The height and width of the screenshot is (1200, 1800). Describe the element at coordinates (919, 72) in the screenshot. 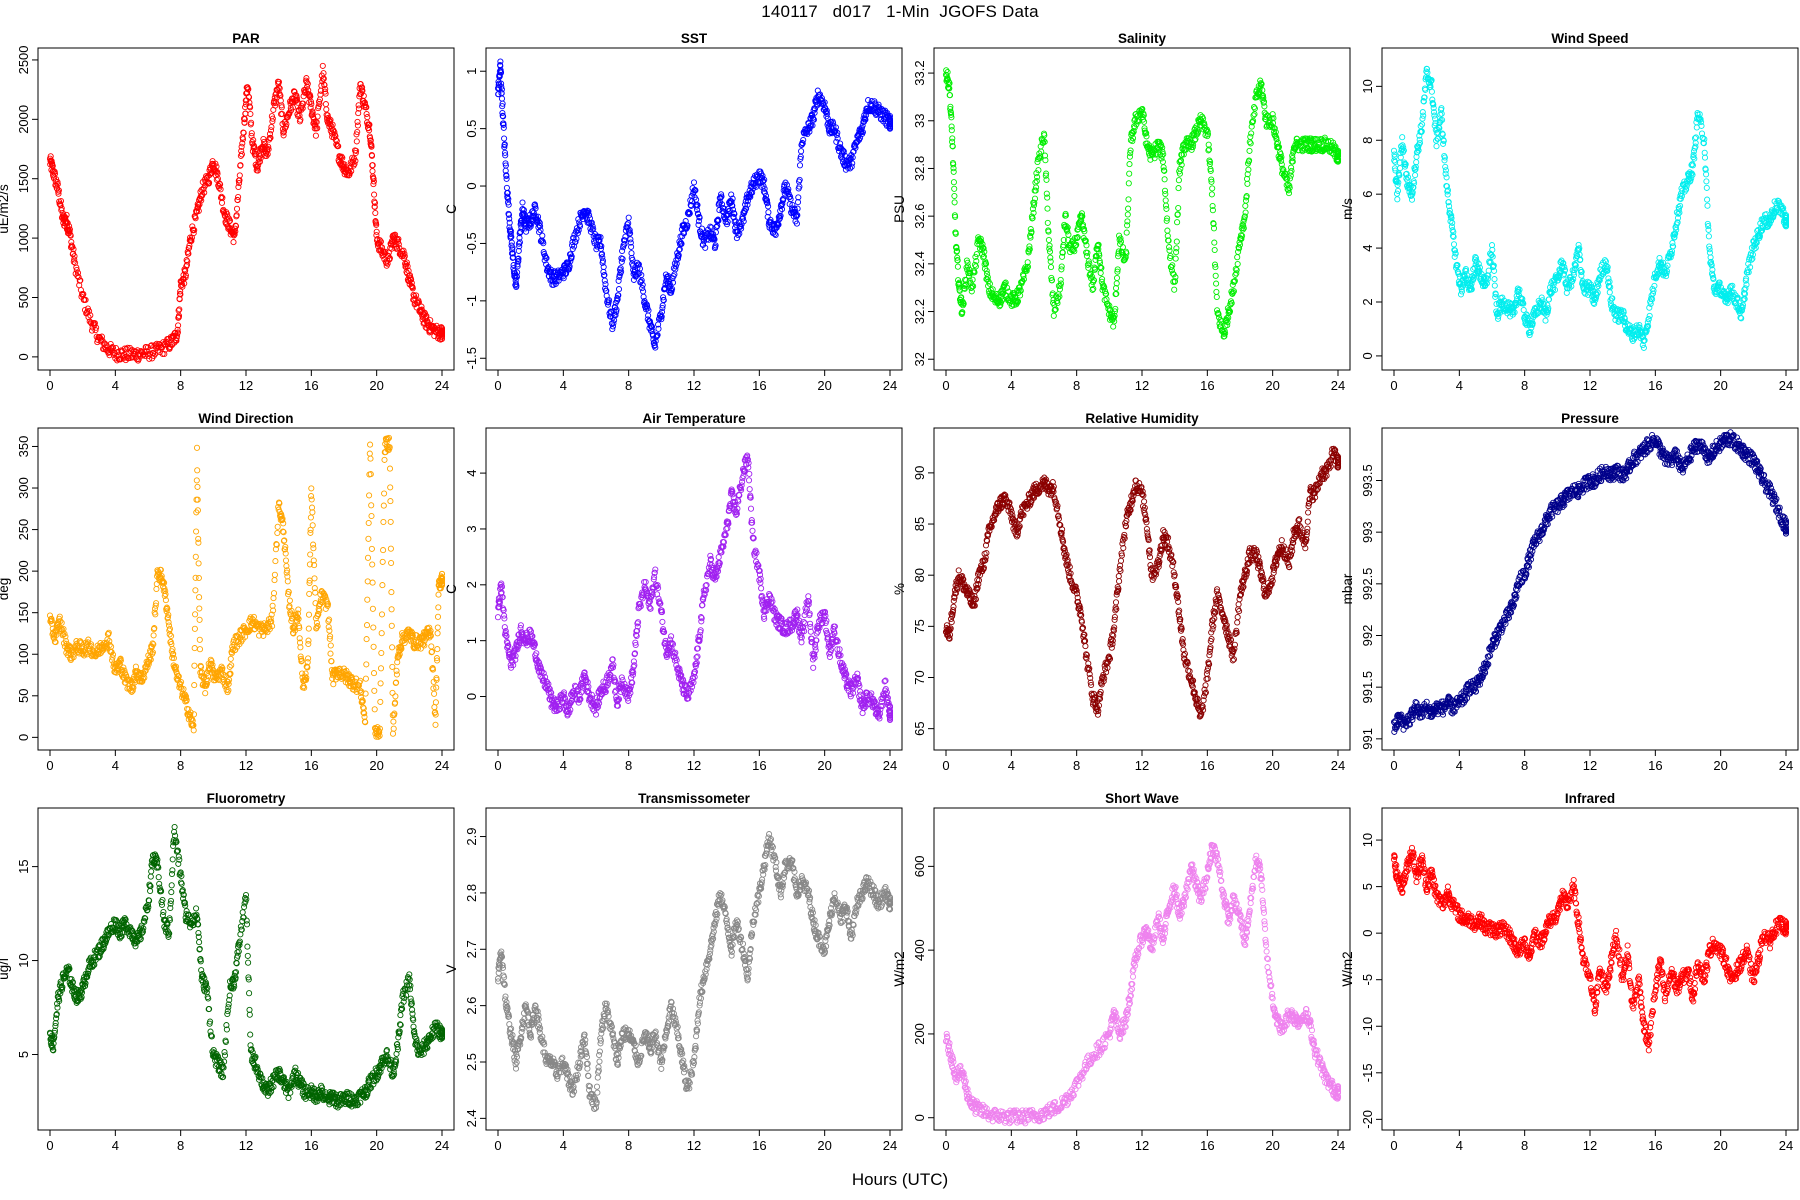

I see `y-tick-label: 33.2` at that location.